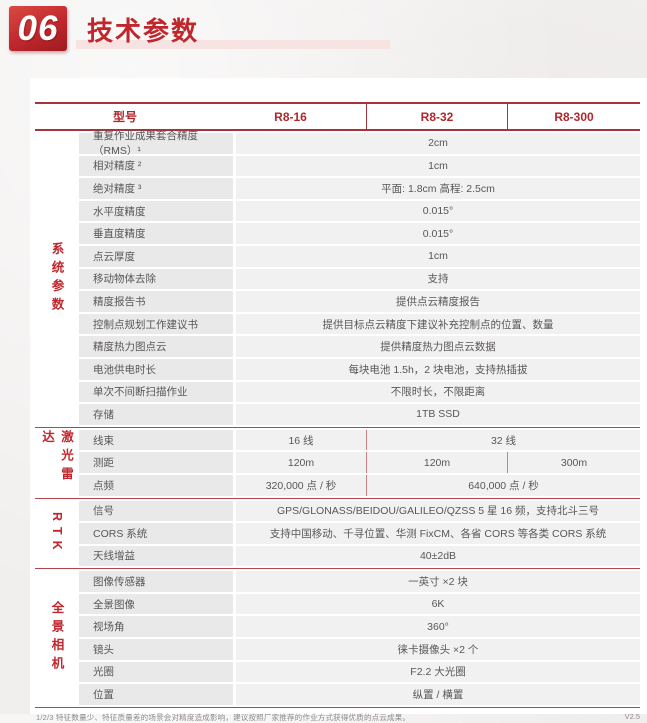 This screenshot has height=723, width=647. What do you see at coordinates (438, 369) in the screenshot?
I see `param-value: 每块电池 1.5h，2 块电池，支持热插拔` at bounding box center [438, 369].